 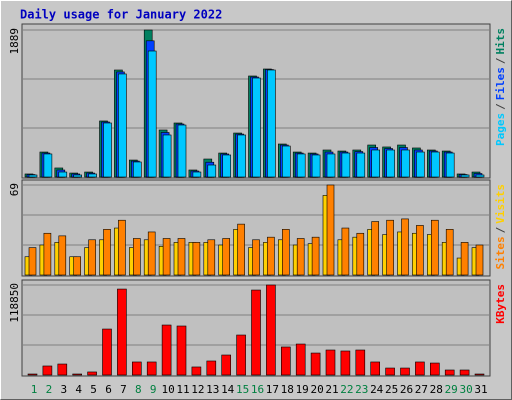 What do you see at coordinates (63, 389) in the screenshot?
I see `x-tick-label: 3` at bounding box center [63, 389].